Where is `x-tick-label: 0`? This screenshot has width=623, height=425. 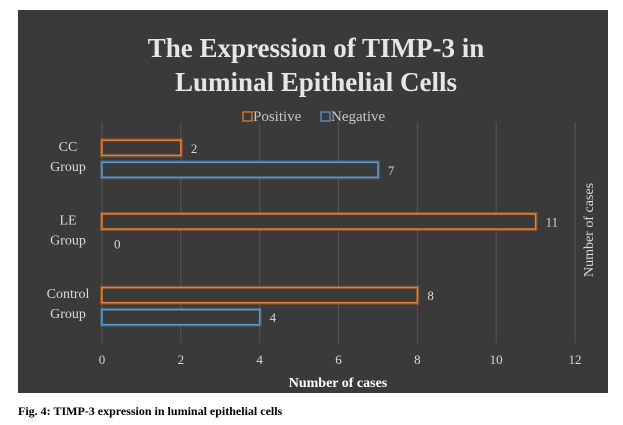 x-tick-label: 0 is located at coordinates (102, 359).